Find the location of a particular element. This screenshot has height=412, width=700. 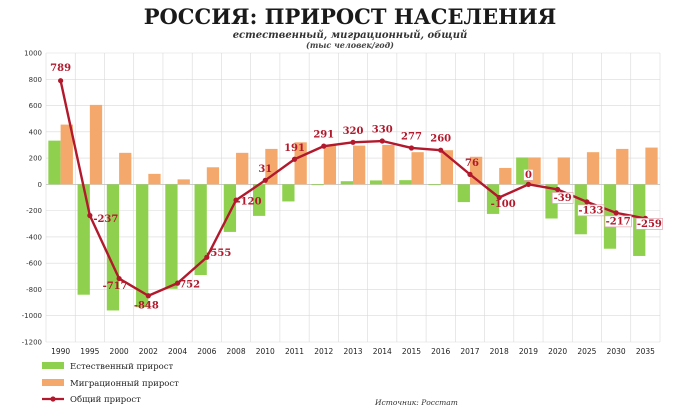

x-tick-label: 2013 is located at coordinates (352, 351).